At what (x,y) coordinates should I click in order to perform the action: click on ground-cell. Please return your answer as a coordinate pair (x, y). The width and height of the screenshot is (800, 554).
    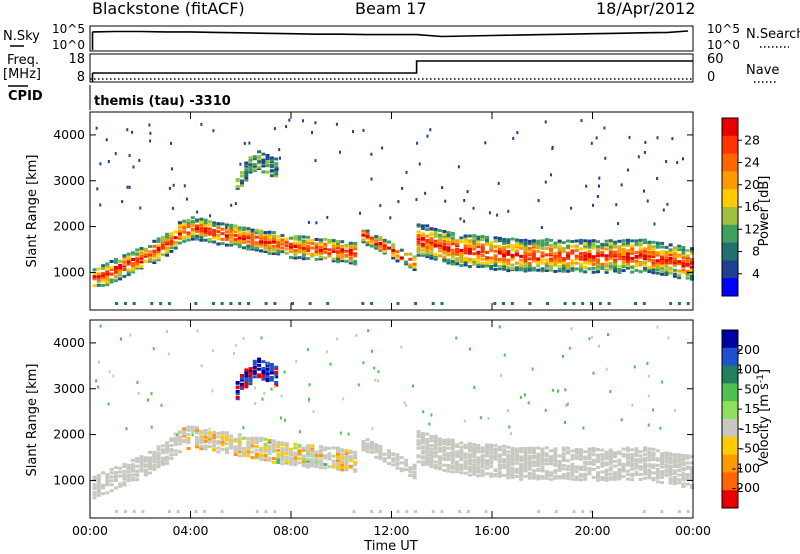
    Looking at the image, I should click on (679, 303).